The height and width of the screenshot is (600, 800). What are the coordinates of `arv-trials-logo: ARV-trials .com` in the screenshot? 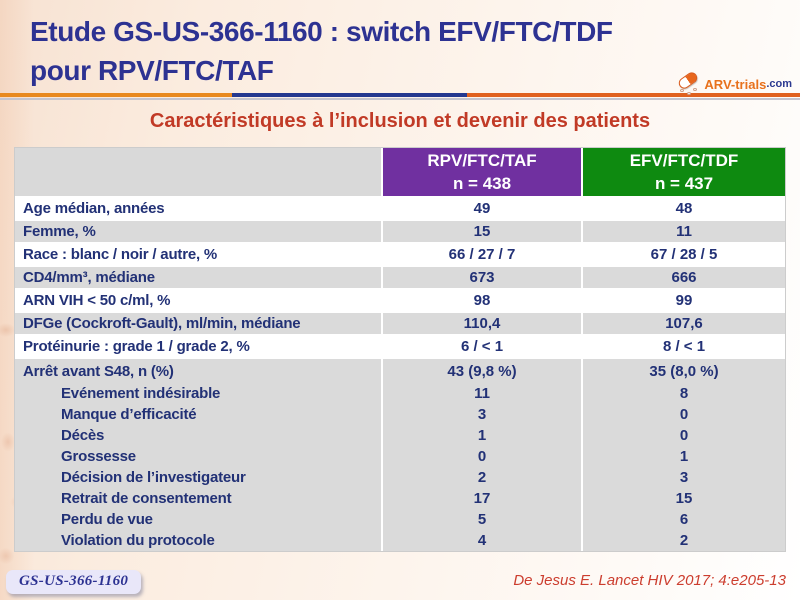 It's located at (734, 83).